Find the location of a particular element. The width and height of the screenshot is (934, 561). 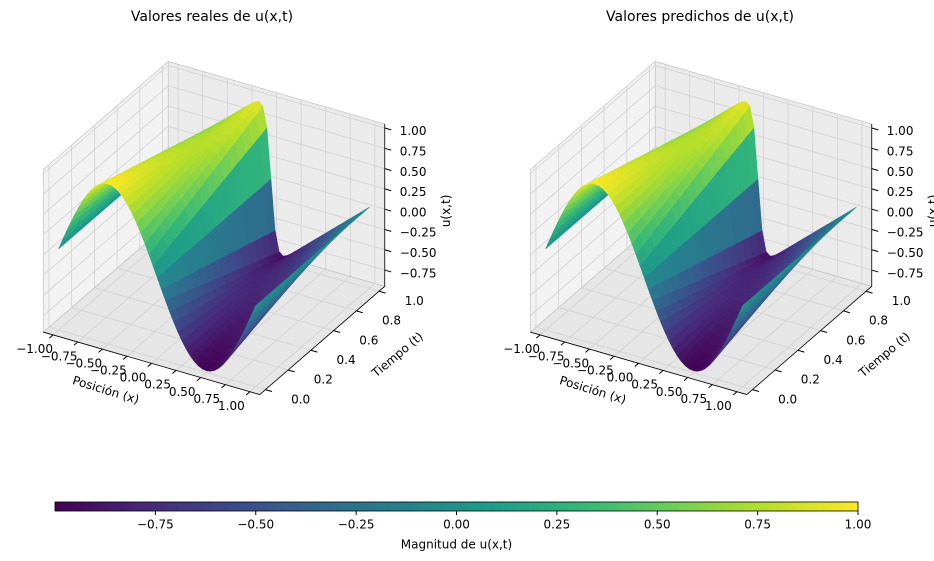

colorbar-tick-label: −0.75 is located at coordinates (155, 525).